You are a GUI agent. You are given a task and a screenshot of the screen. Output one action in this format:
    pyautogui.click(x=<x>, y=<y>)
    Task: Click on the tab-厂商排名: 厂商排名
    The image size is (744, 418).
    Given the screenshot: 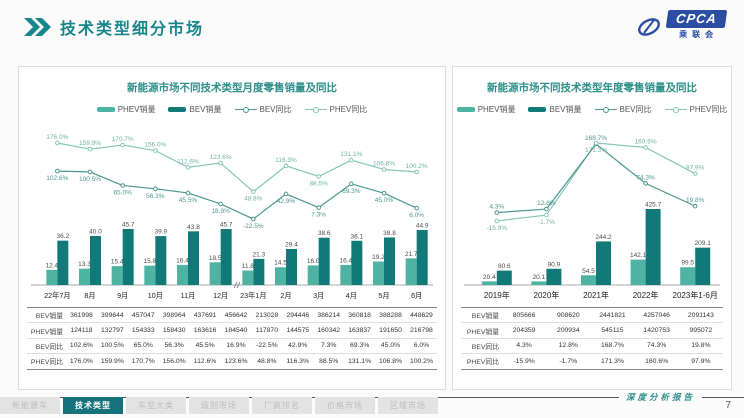 What is the action you would take?
    pyautogui.click(x=282, y=405)
    